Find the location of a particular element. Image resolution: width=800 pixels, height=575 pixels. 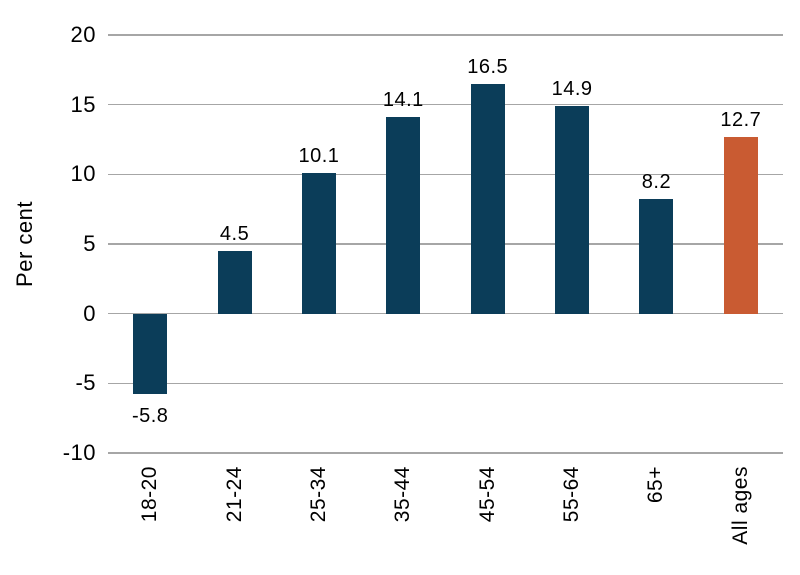

x-tick-label: 21-24 is located at coordinates (234, 494).